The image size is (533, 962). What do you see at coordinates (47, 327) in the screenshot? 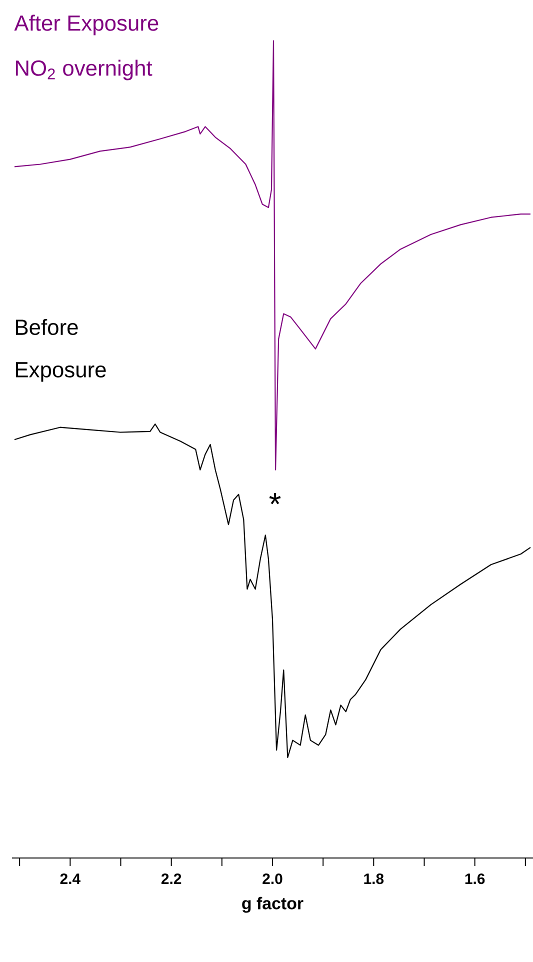
I see `annotation: Before` at bounding box center [47, 327].